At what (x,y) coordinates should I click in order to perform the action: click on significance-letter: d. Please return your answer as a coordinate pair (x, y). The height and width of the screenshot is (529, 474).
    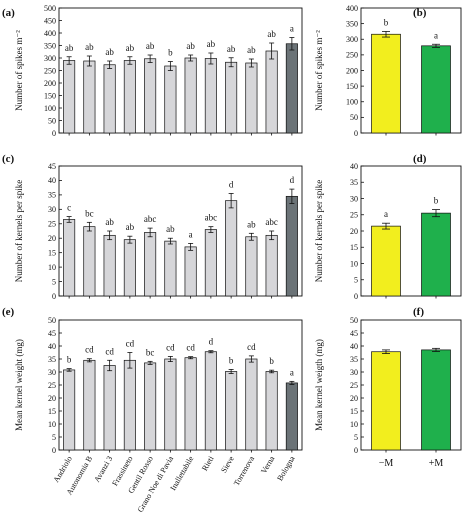
    Looking at the image, I should click on (211, 342).